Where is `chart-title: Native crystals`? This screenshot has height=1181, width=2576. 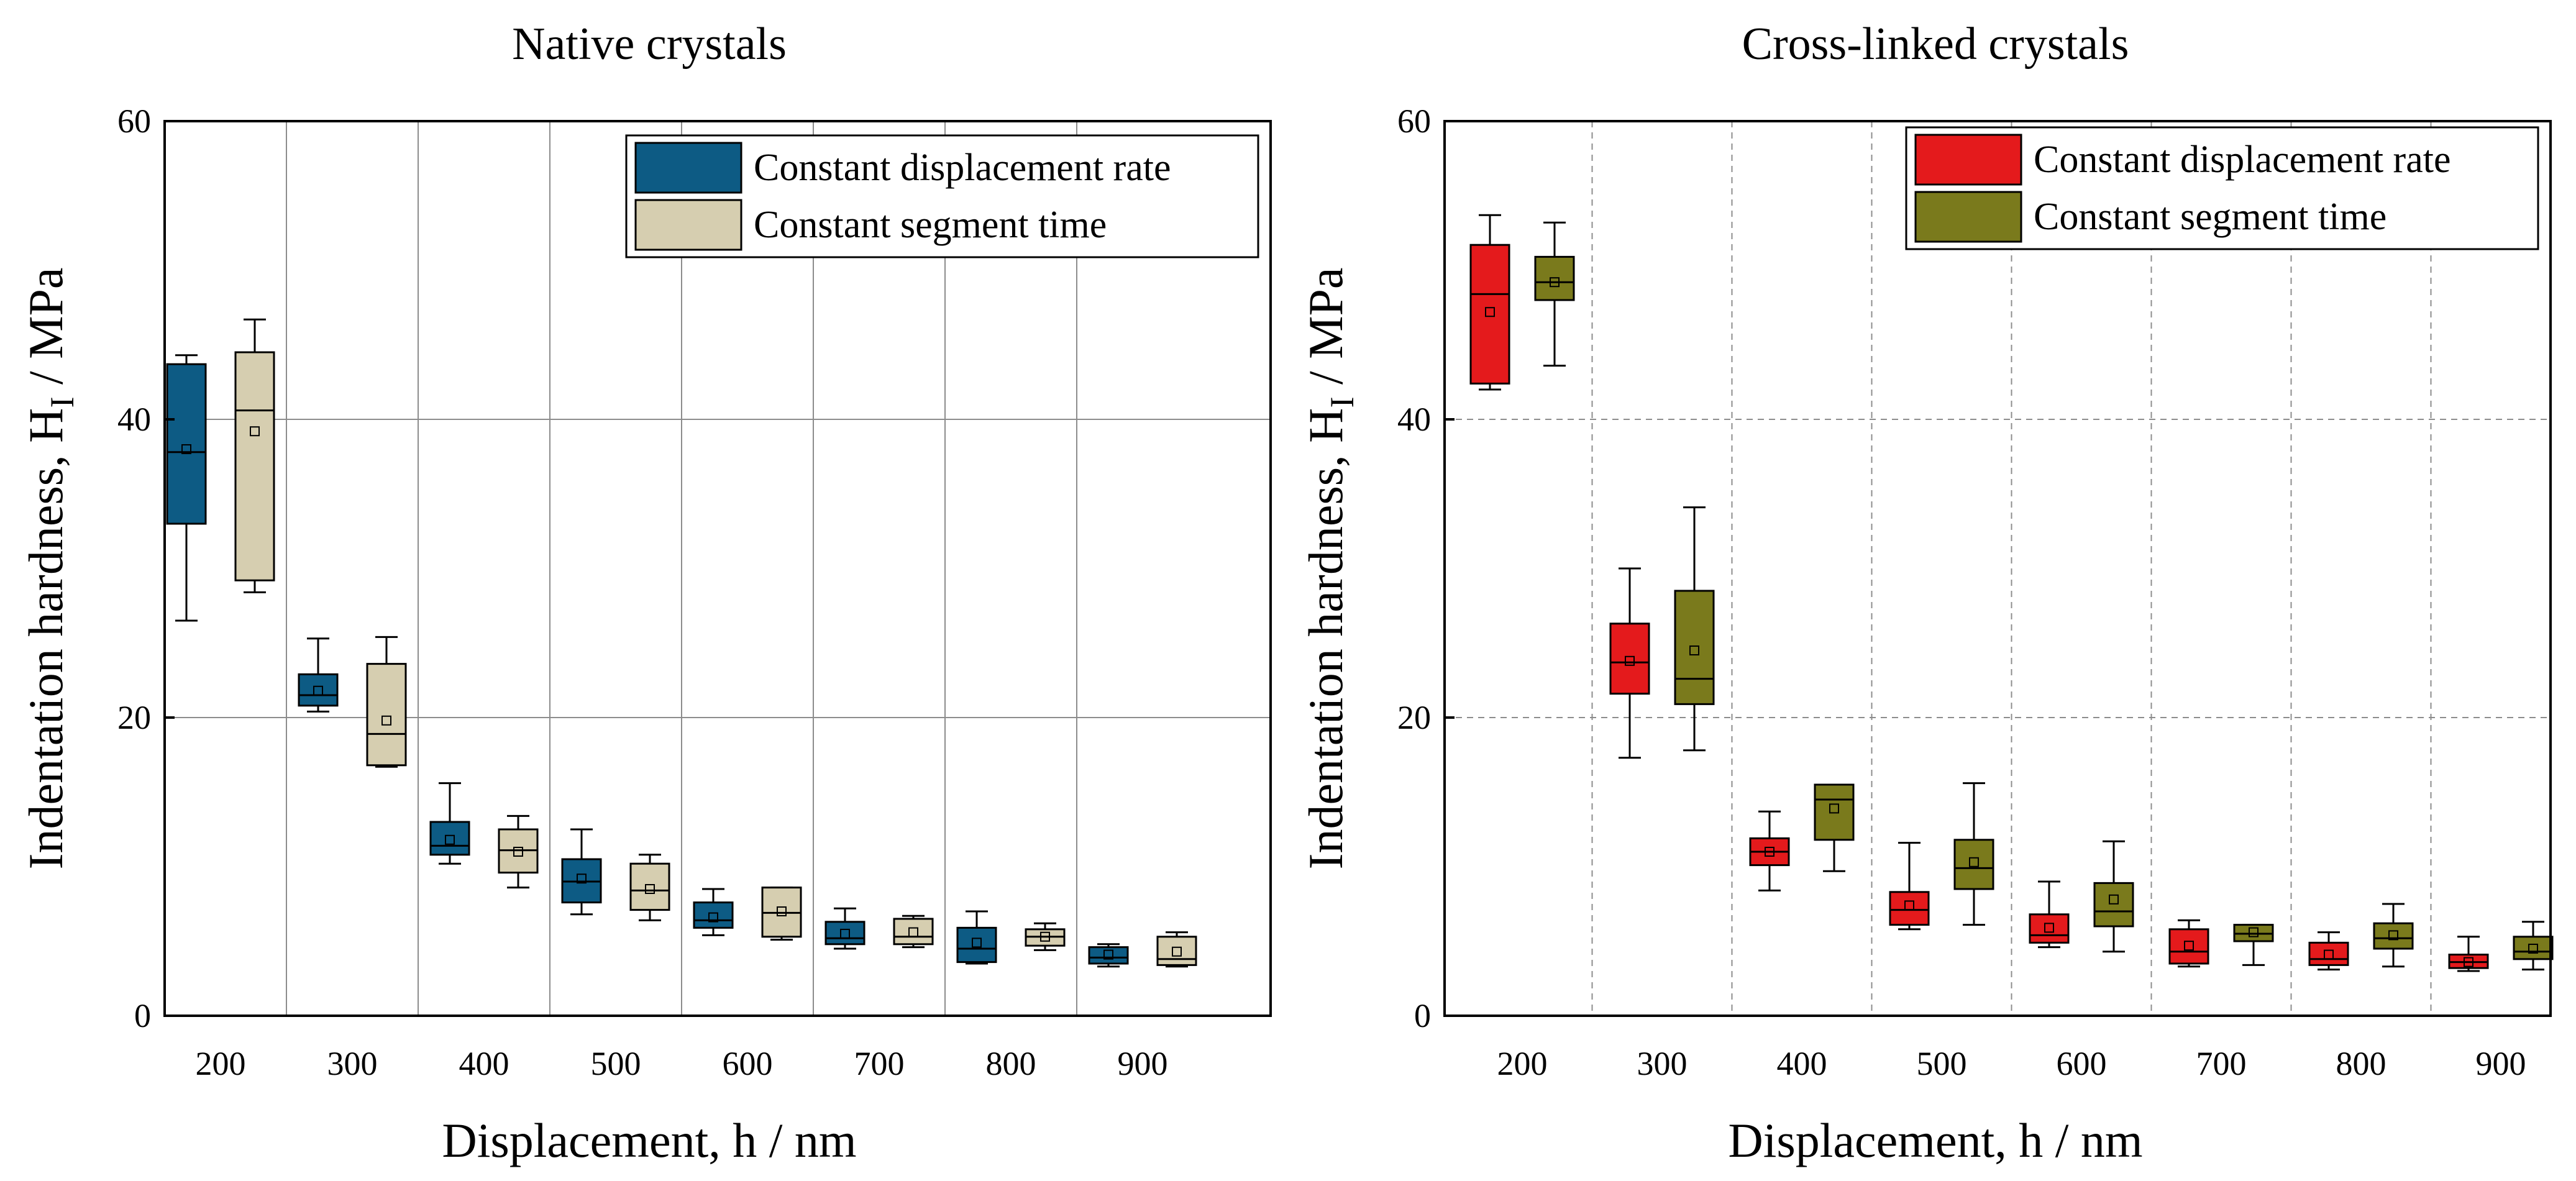
chart-title: Native crystals is located at coordinates (649, 44).